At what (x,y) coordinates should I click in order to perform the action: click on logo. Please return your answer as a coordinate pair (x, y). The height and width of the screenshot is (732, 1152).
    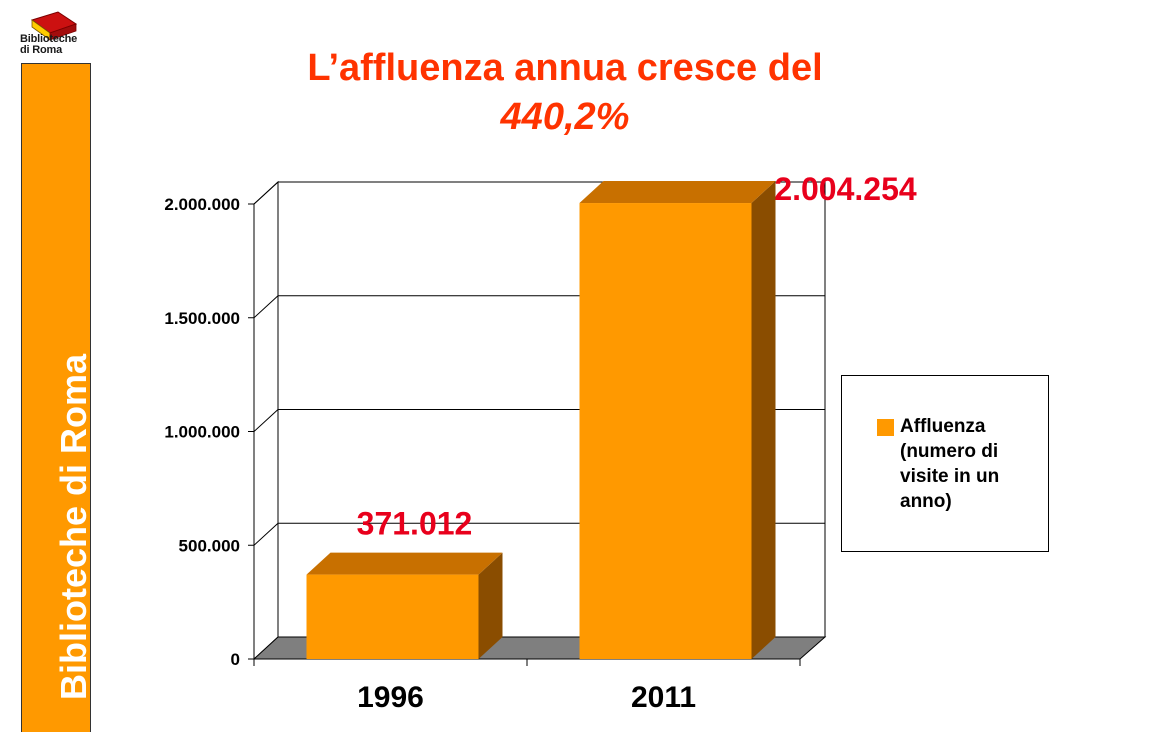
    Looking at the image, I should click on (54, 26).